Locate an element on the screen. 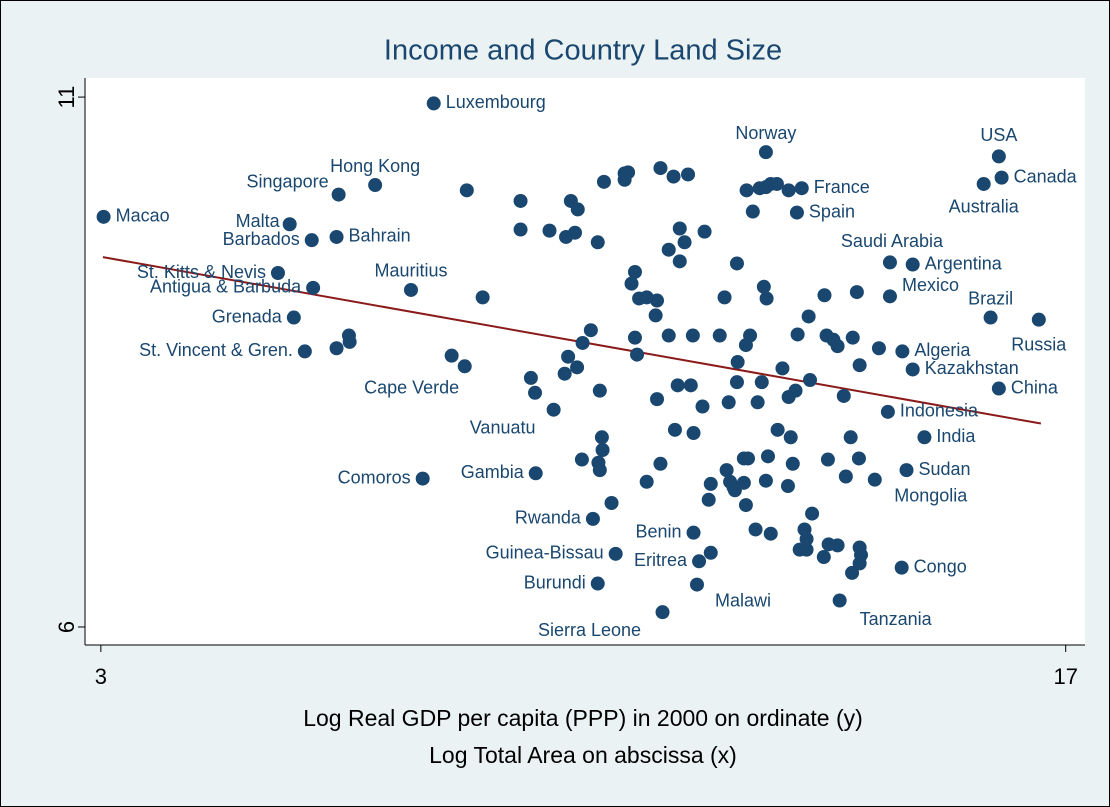 This screenshot has width=1110, height=807. point-label: Grenada is located at coordinates (247, 316).